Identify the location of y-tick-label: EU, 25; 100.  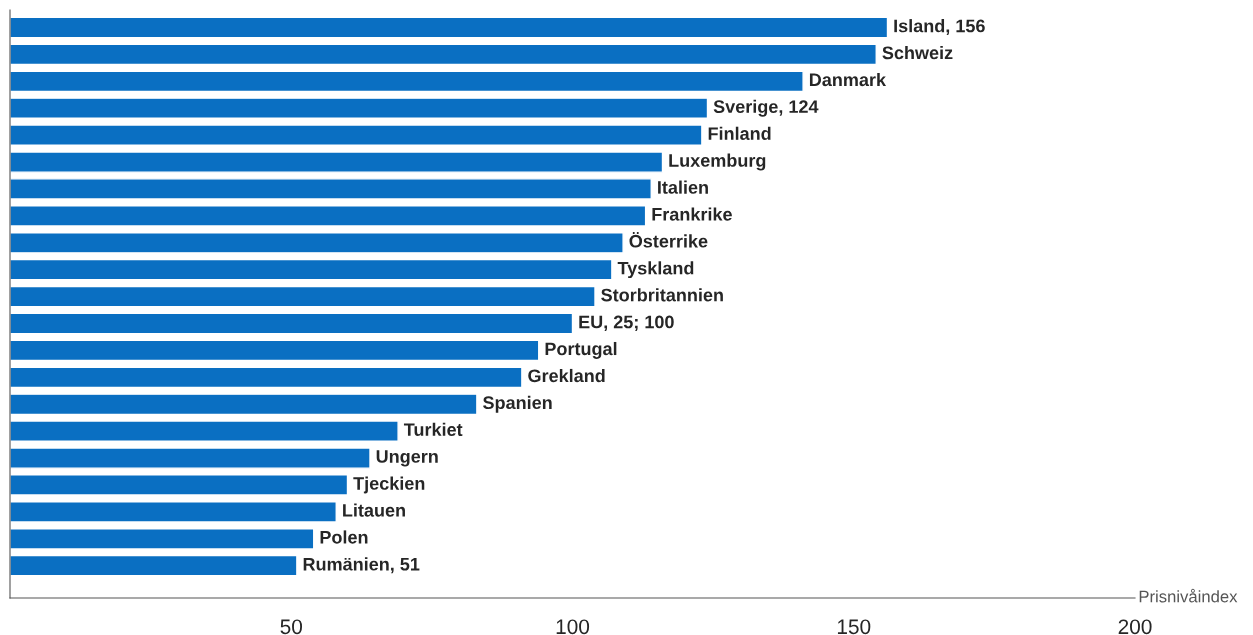
(626, 323).